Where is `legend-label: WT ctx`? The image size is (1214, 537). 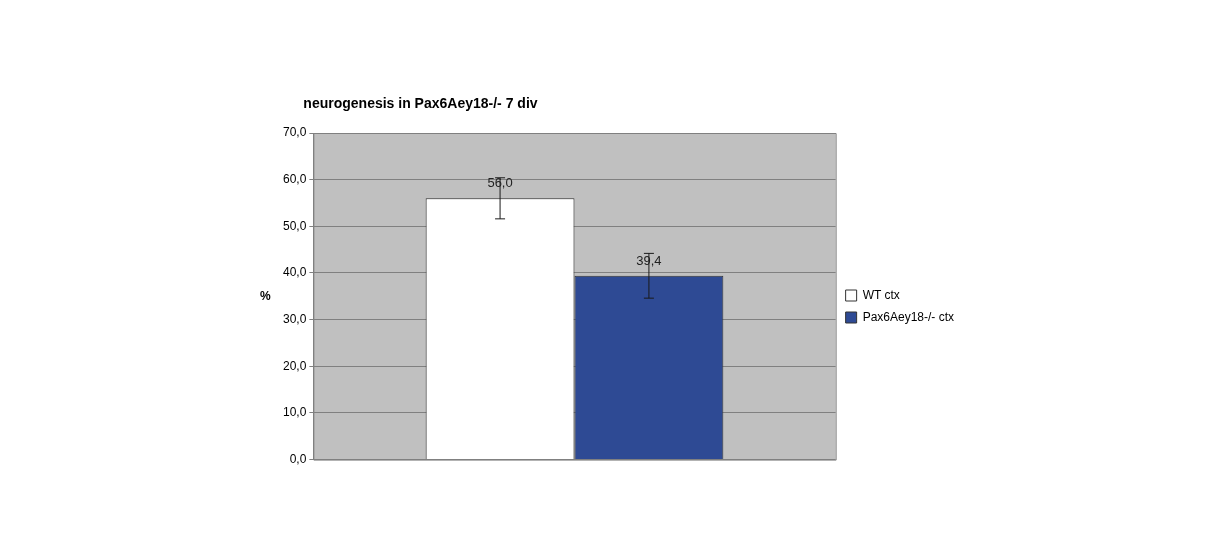
legend-label: WT ctx is located at coordinates (881, 294).